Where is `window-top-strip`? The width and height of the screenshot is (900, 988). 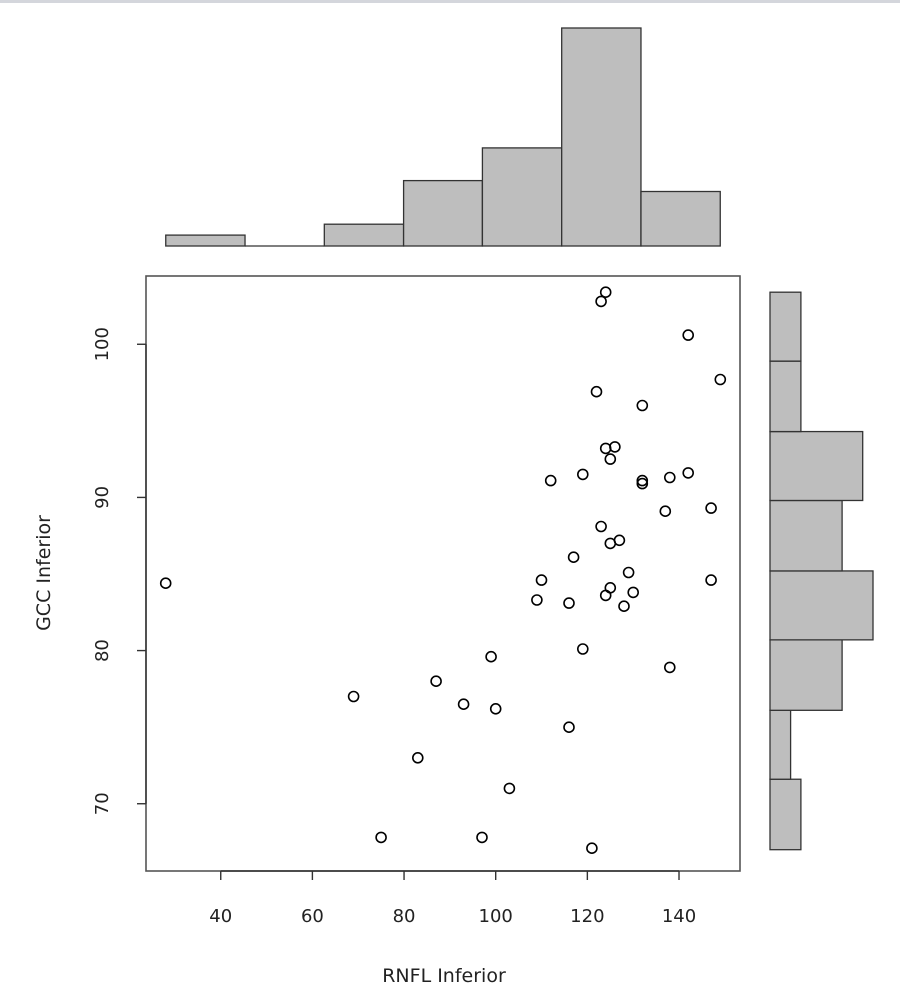
window-top-strip is located at coordinates (450, 1).